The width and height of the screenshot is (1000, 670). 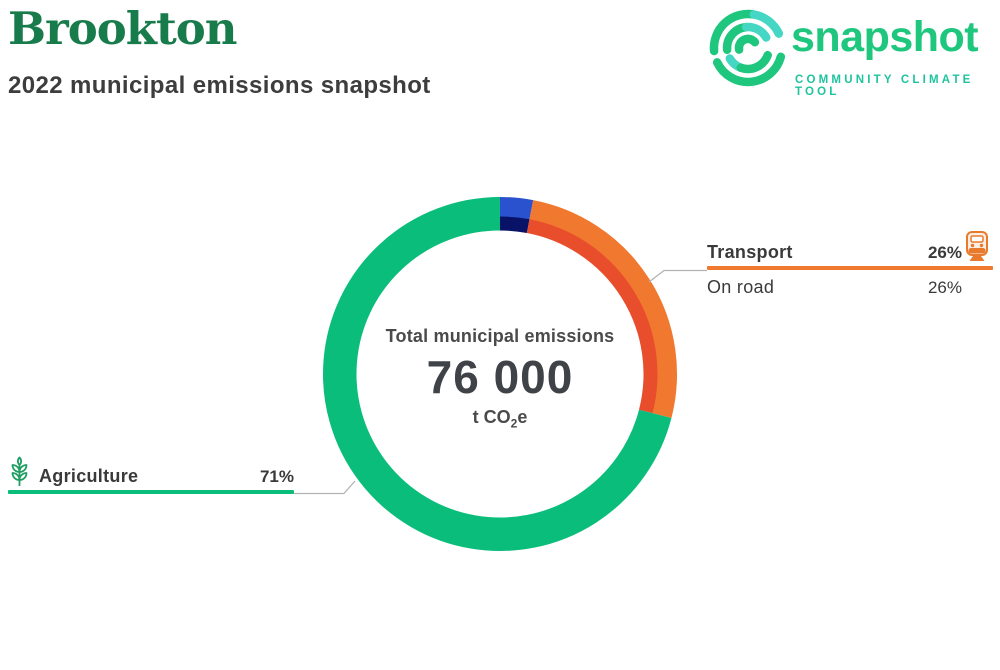 I want to click on transport-percent: 26%, so click(x=944, y=252).